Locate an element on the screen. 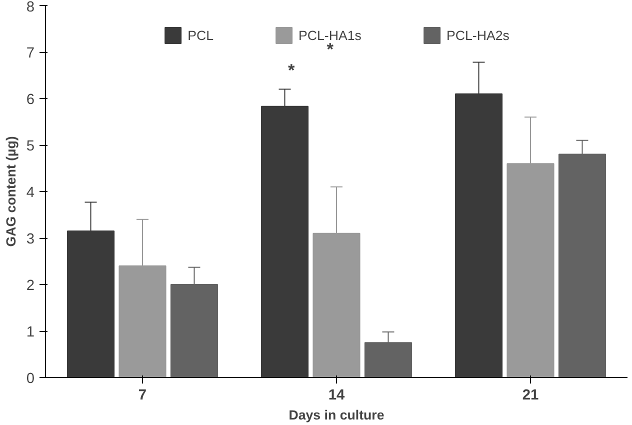 This screenshot has width=632, height=425. y-tick-label: 6 is located at coordinates (30, 100).